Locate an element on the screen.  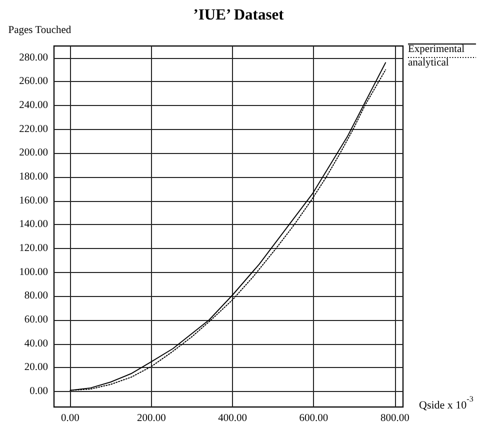
x-tick-label: 200.00 is located at coordinates (151, 418).